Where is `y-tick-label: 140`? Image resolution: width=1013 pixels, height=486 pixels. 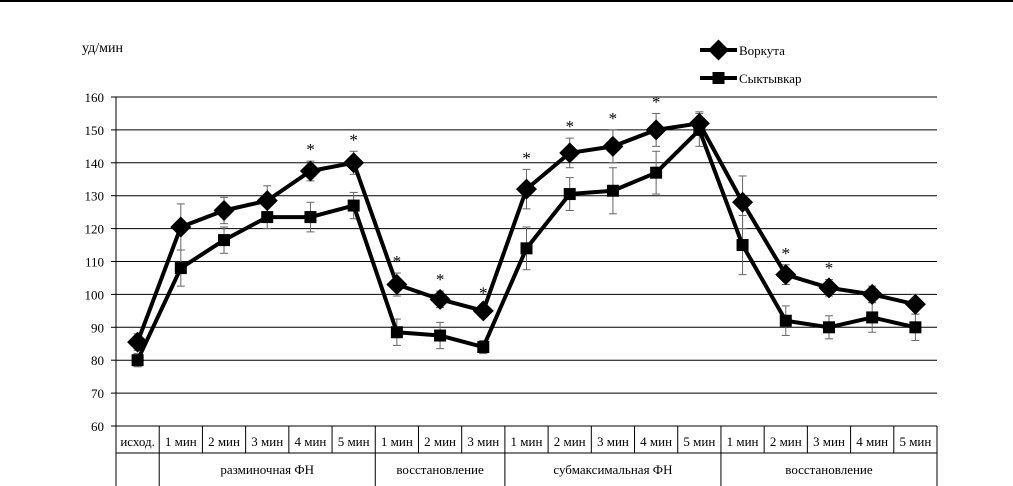
y-tick-label: 140 is located at coordinates (95, 163).